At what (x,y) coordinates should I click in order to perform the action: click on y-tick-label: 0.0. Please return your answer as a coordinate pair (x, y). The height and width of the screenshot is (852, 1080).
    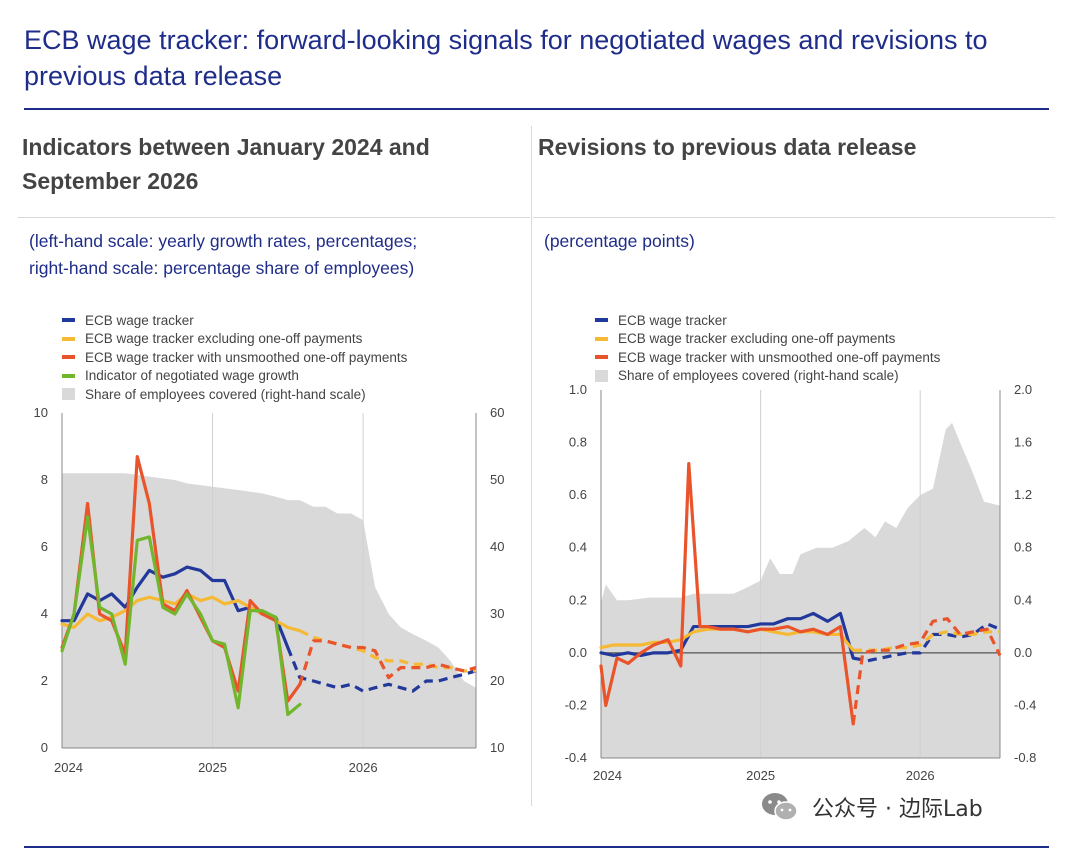
    Looking at the image, I should click on (578, 652).